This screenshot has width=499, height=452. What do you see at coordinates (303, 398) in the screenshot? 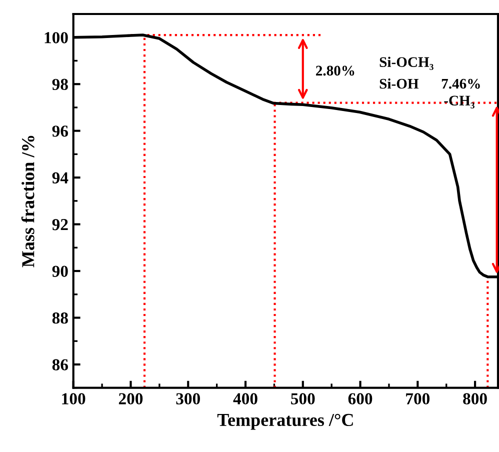
I see `x-tick-label: 500` at bounding box center [303, 398].